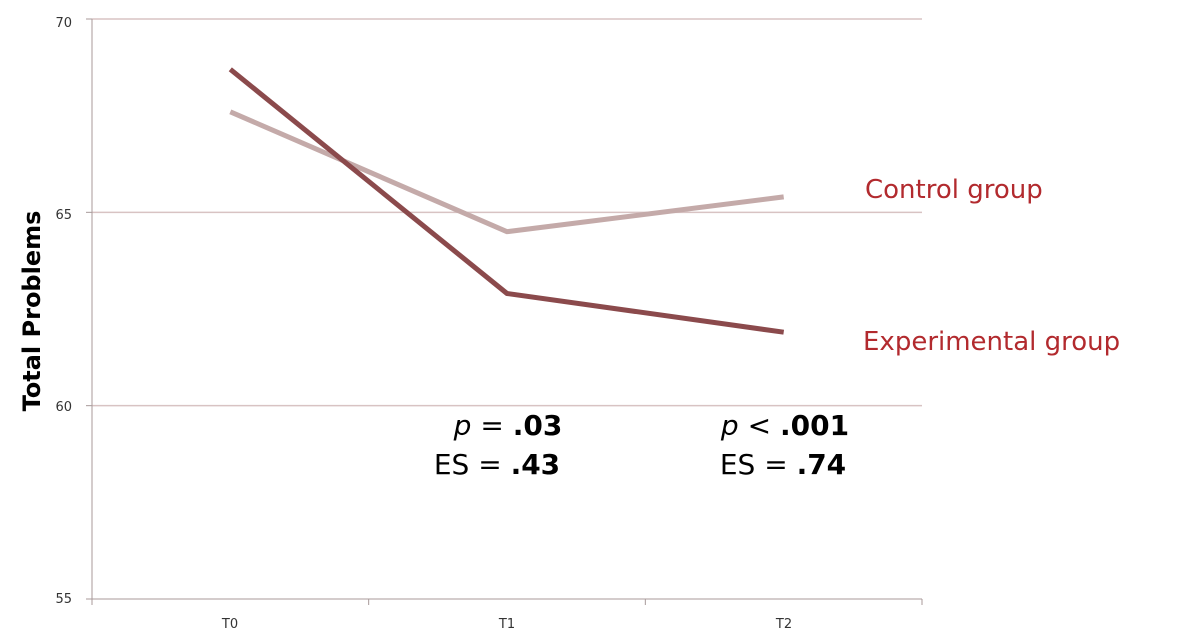  Describe the element at coordinates (759, 425) in the screenshot. I see `p-operator: <` at that location.